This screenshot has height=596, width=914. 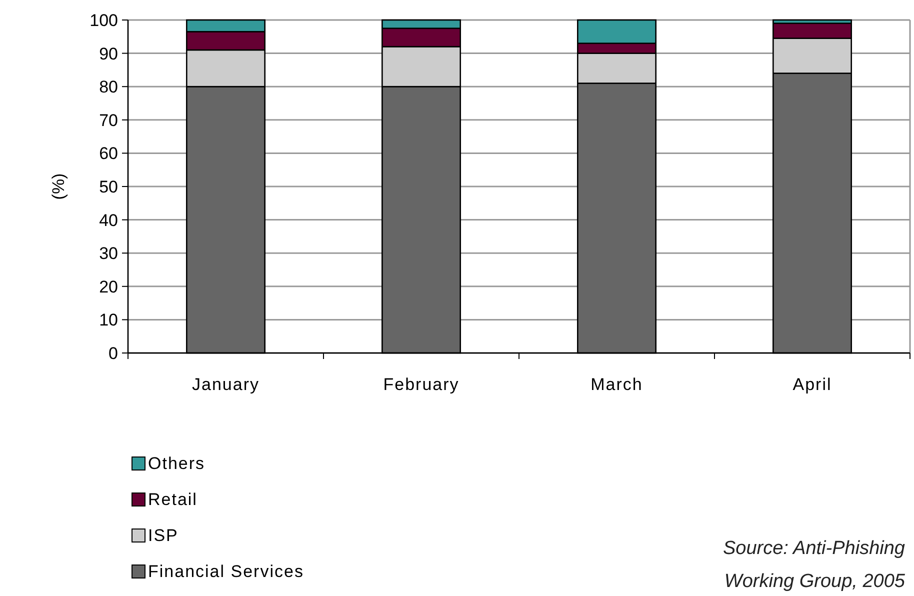 I want to click on y-tick-label: 90, so click(x=108, y=54).